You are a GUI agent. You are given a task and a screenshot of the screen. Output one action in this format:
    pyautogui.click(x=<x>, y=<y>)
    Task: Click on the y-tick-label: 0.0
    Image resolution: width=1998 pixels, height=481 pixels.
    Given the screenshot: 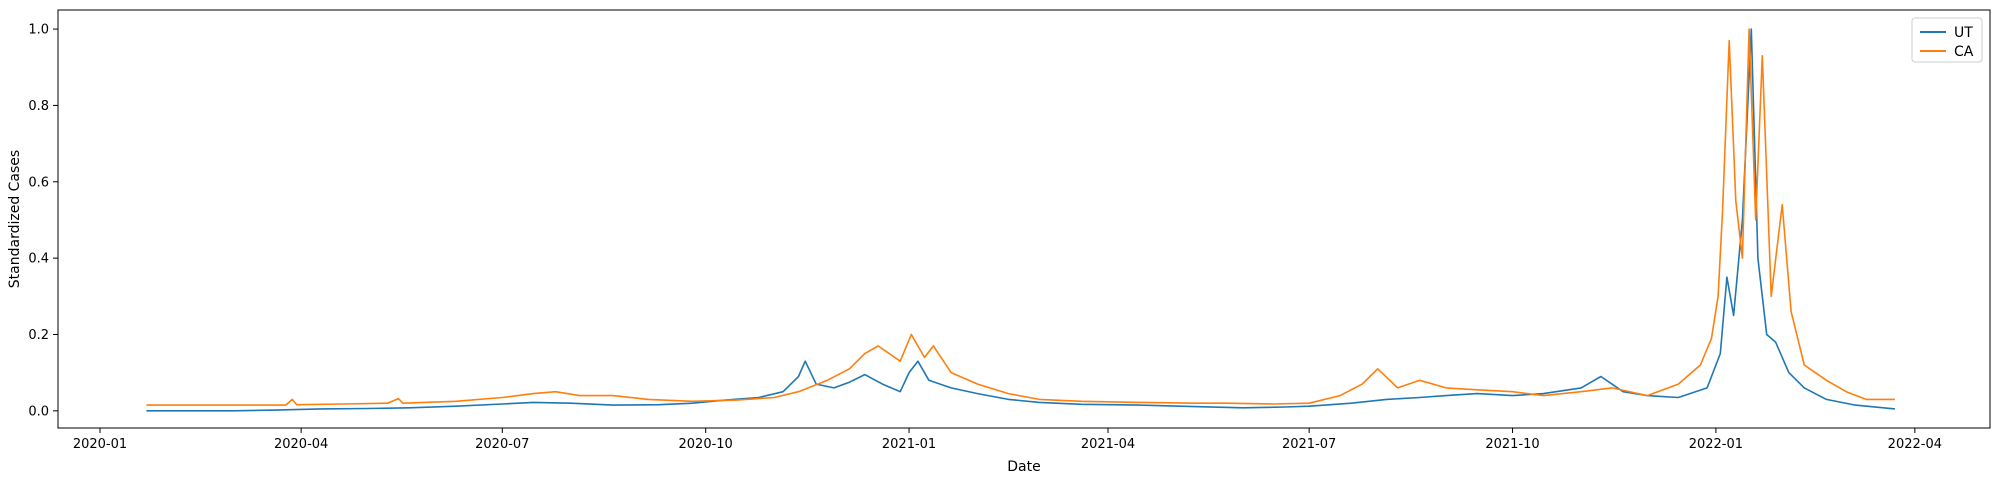 What is the action you would take?
    pyautogui.click(x=38, y=411)
    